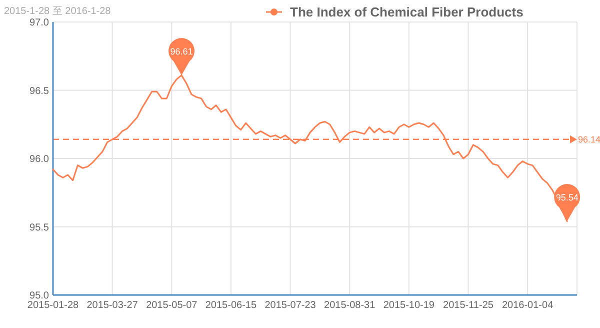 Image resolution: width=600 pixels, height=328 pixels. What do you see at coordinates (589, 139) in the screenshot?
I see `ref-line-label: 96.14` at bounding box center [589, 139].